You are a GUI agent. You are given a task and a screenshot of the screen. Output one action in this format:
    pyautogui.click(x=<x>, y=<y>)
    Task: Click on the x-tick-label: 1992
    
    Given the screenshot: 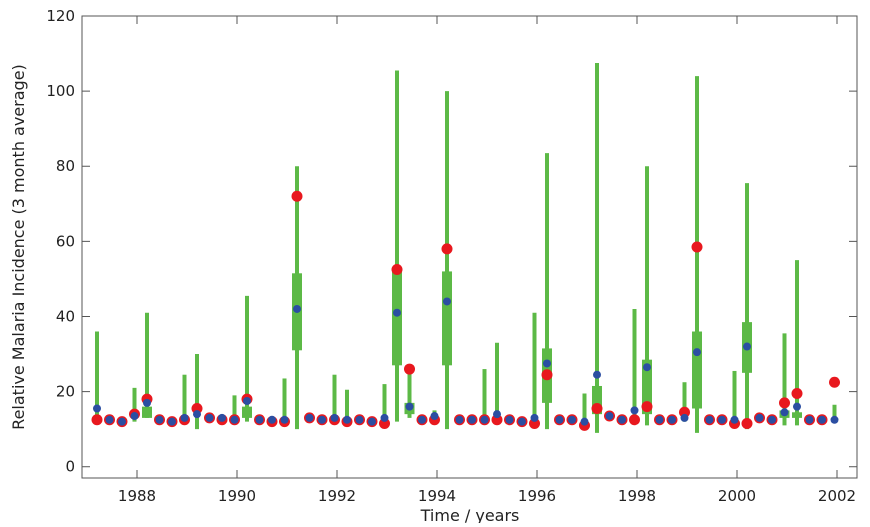 What is the action you would take?
    pyautogui.click(x=337, y=496)
    